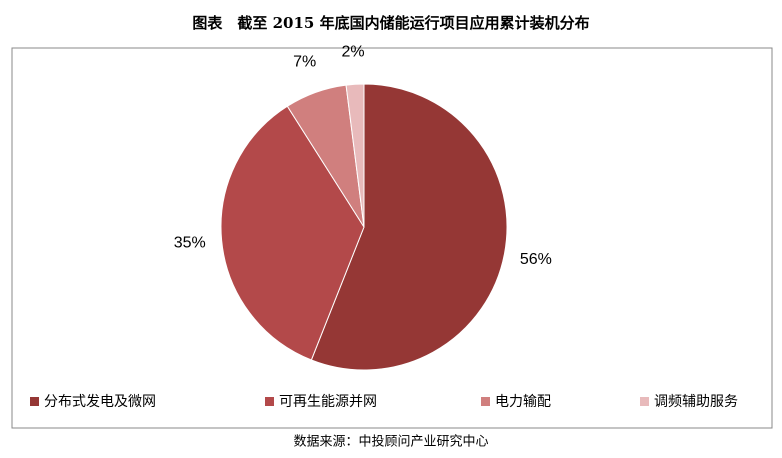 The width and height of the screenshot is (782, 458). What do you see at coordinates (523, 402) in the screenshot?
I see `legend-label: 电力输配` at bounding box center [523, 402].